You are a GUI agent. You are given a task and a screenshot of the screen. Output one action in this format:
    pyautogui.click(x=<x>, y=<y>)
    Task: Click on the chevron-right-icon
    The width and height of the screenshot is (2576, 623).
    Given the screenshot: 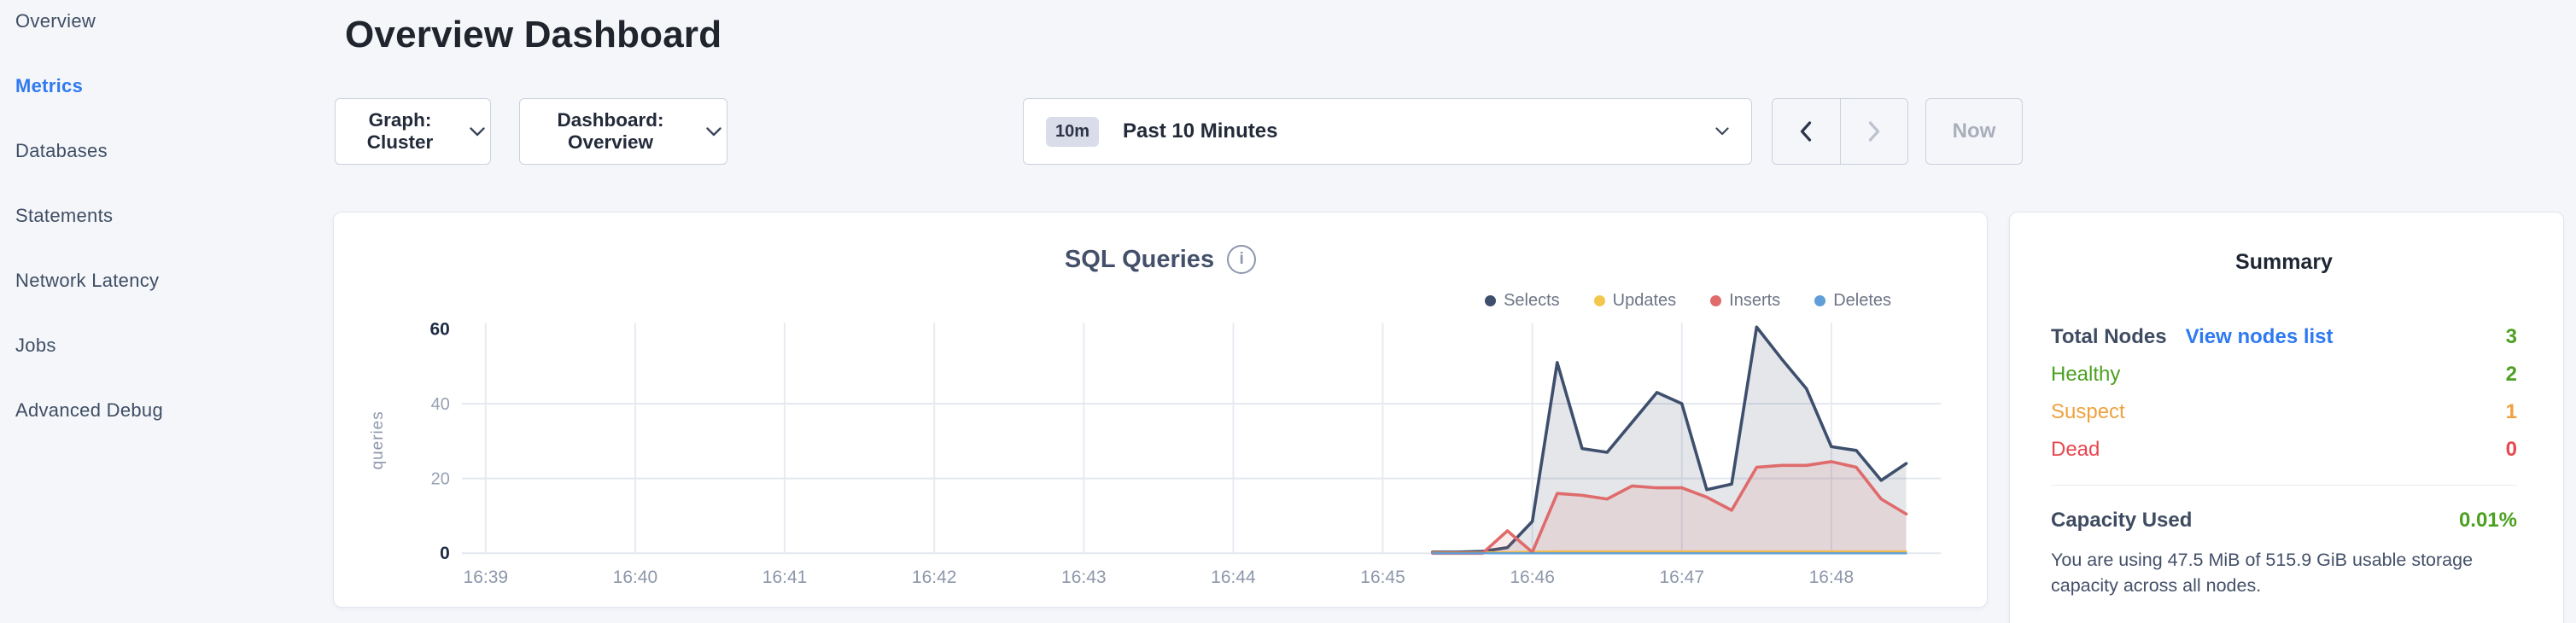 What is the action you would take?
    pyautogui.click(x=1874, y=131)
    